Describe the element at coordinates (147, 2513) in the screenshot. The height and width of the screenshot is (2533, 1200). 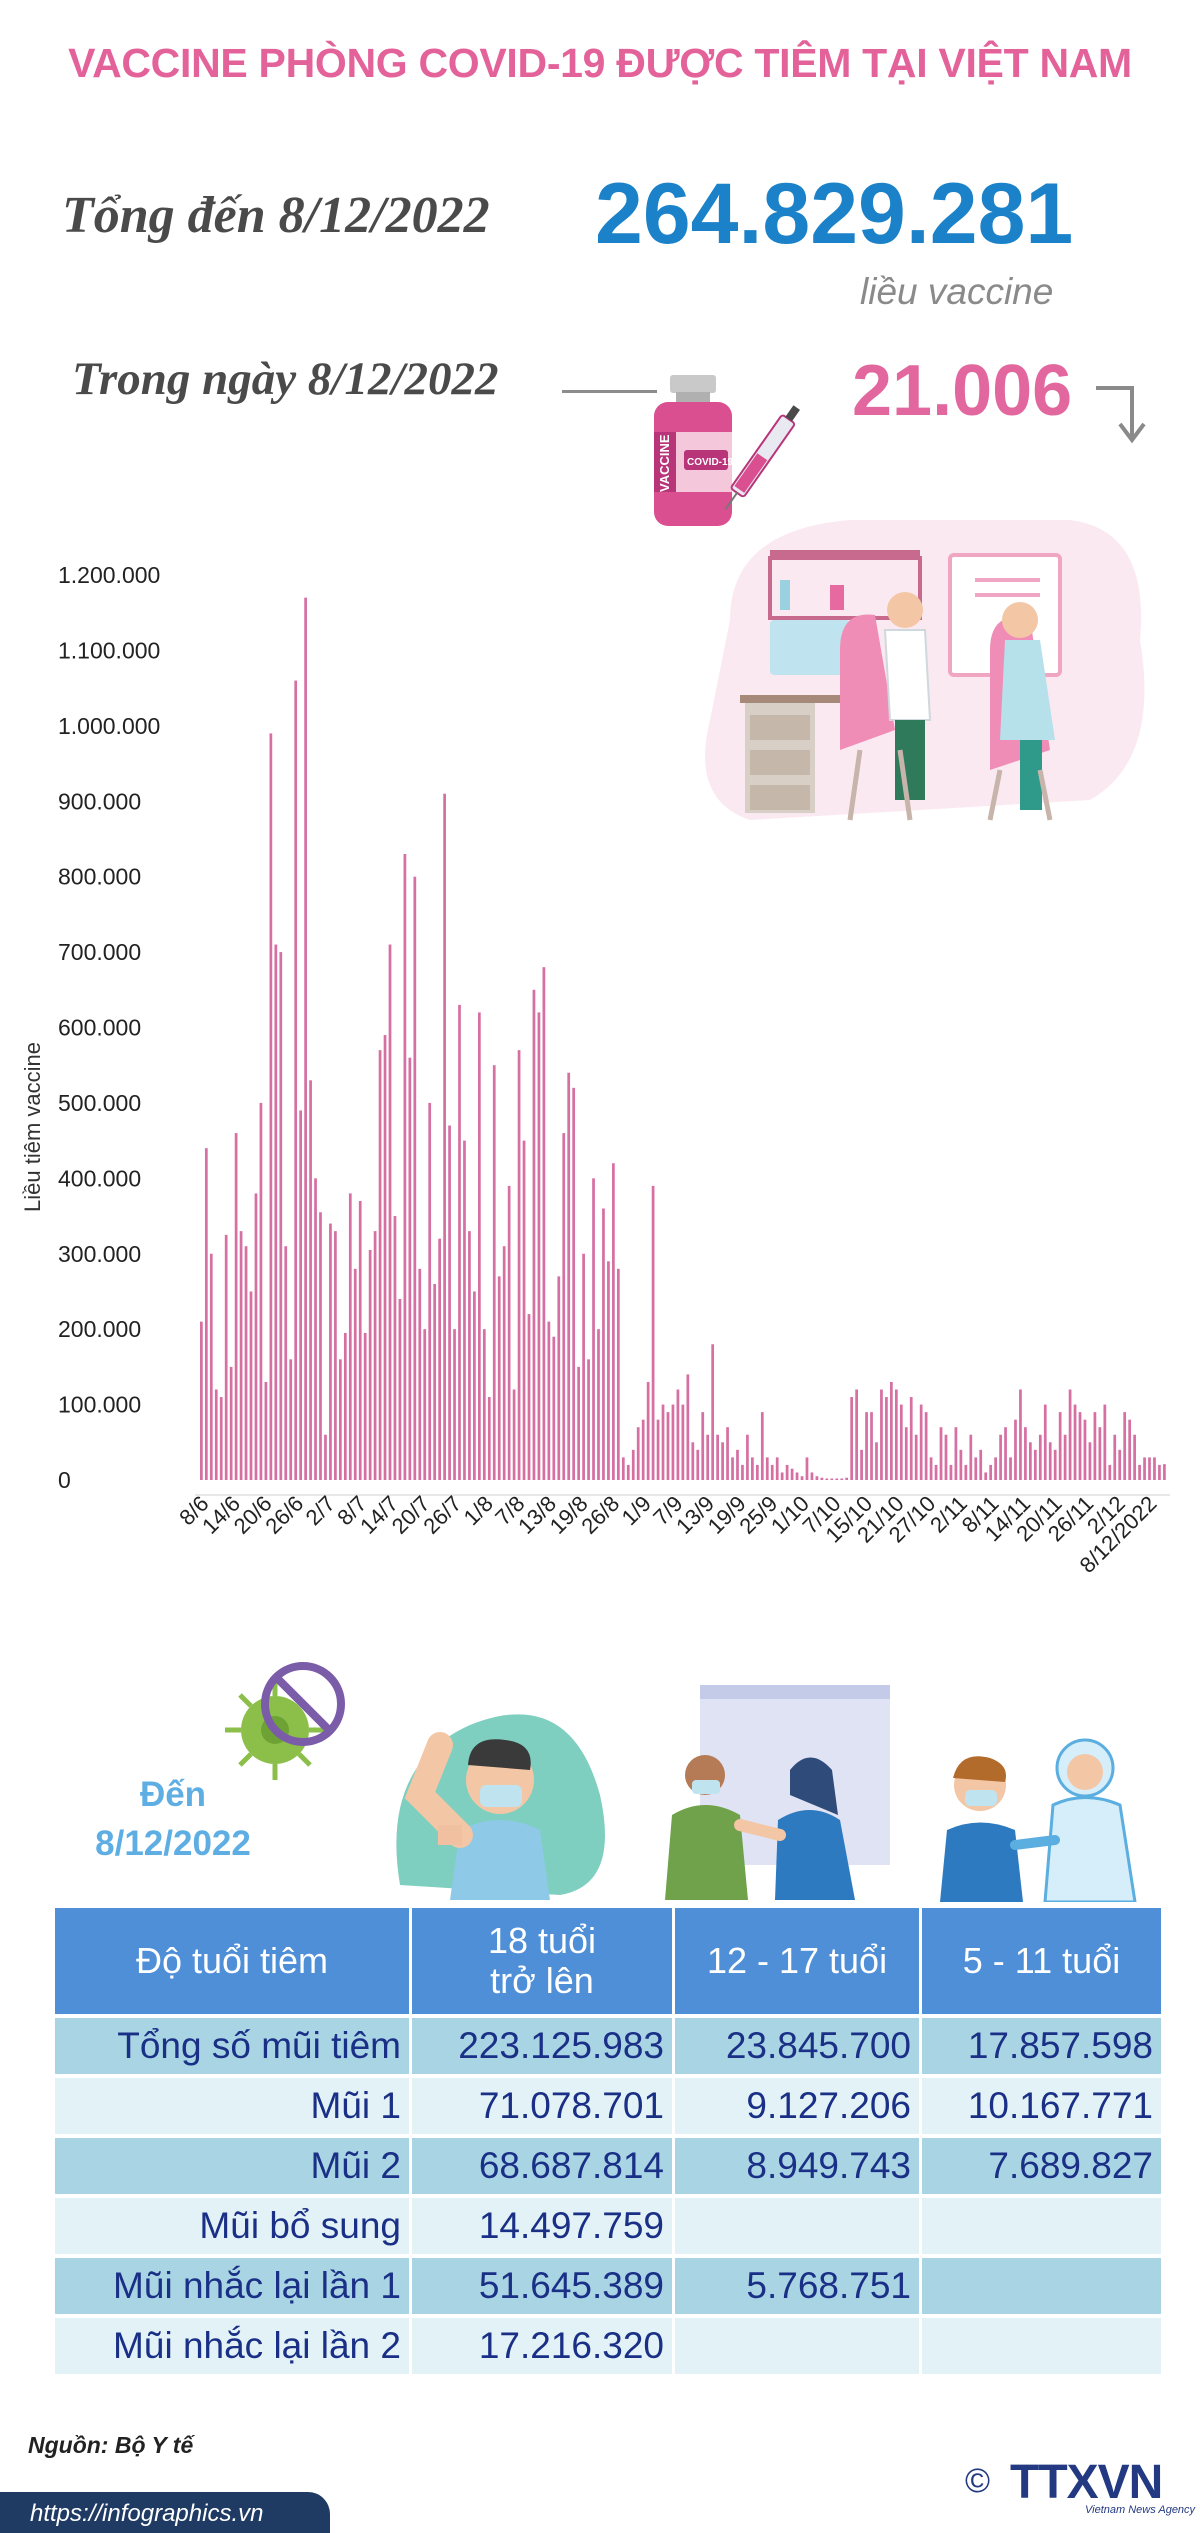
I see `website-link: https://infographics.vn` at that location.